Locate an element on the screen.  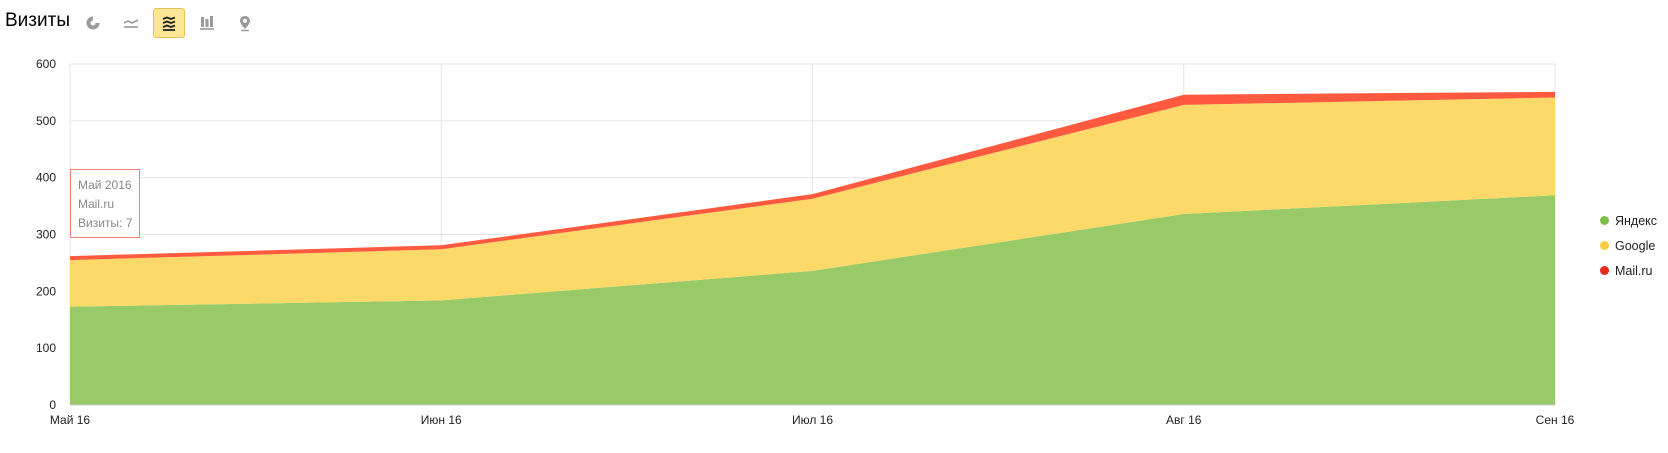
legend-dot-mailru is located at coordinates (1604, 270).